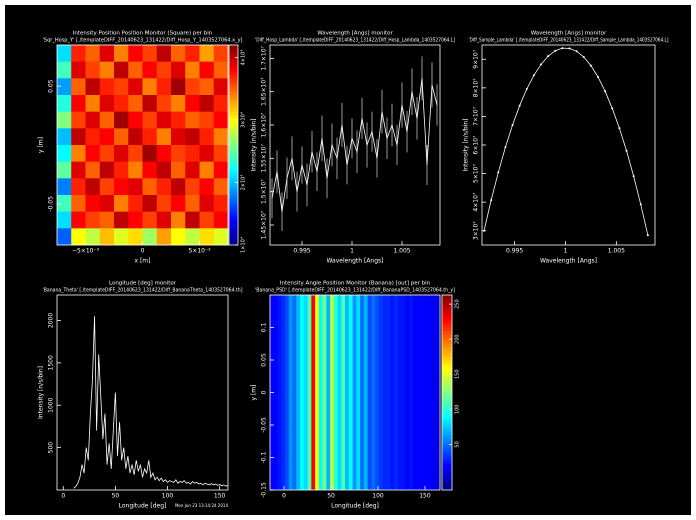  What do you see at coordinates (514, 251) in the screenshot?
I see `x-tick-label: 0.995` at bounding box center [514, 251].